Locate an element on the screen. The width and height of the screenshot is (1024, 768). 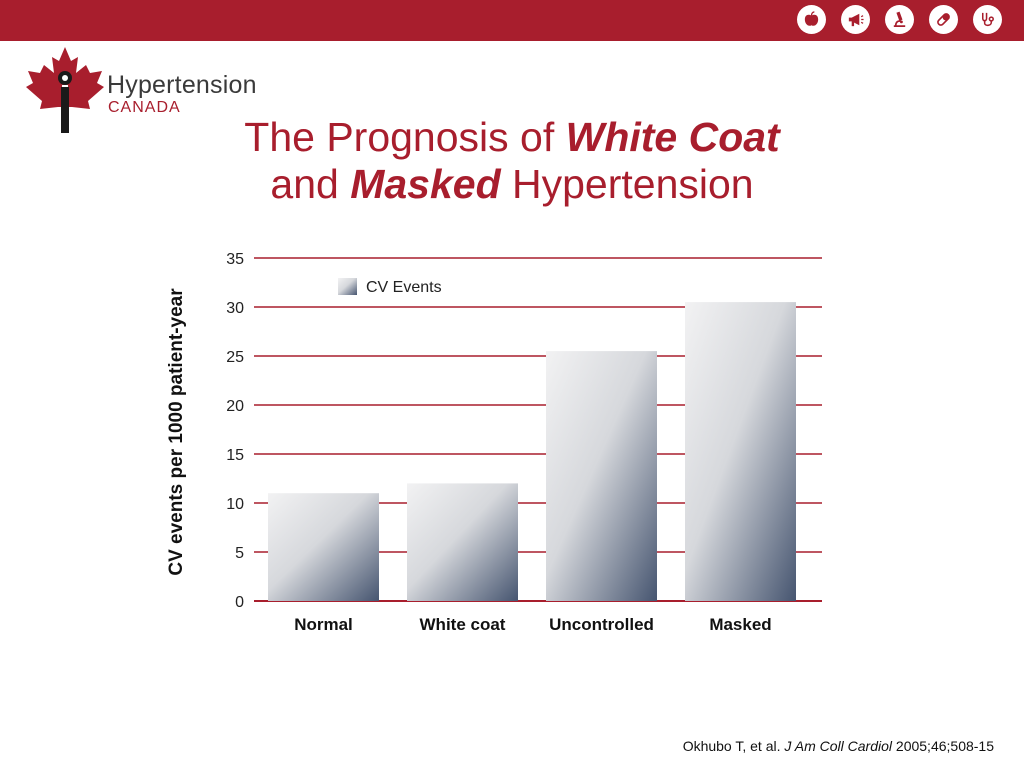
bar-masked is located at coordinates (740, 451).